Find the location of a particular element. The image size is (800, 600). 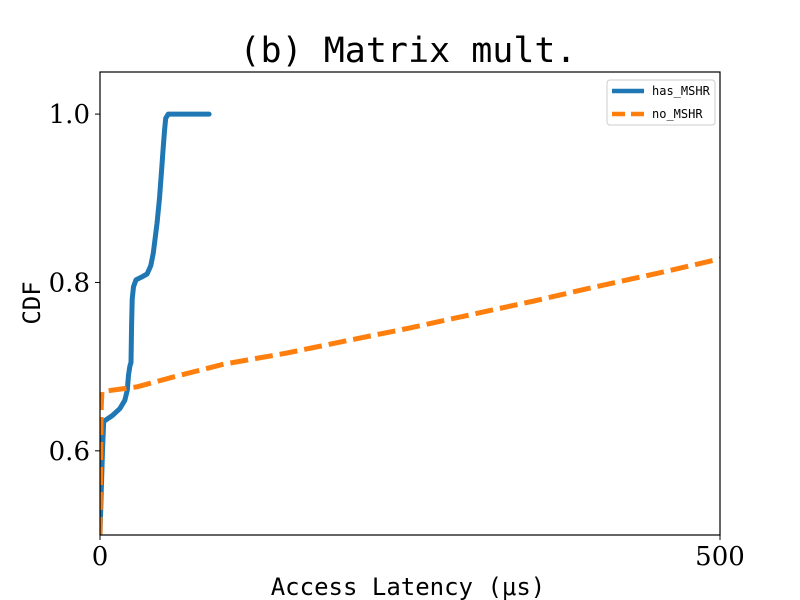

series-line-has-mshr is located at coordinates (156, 323).